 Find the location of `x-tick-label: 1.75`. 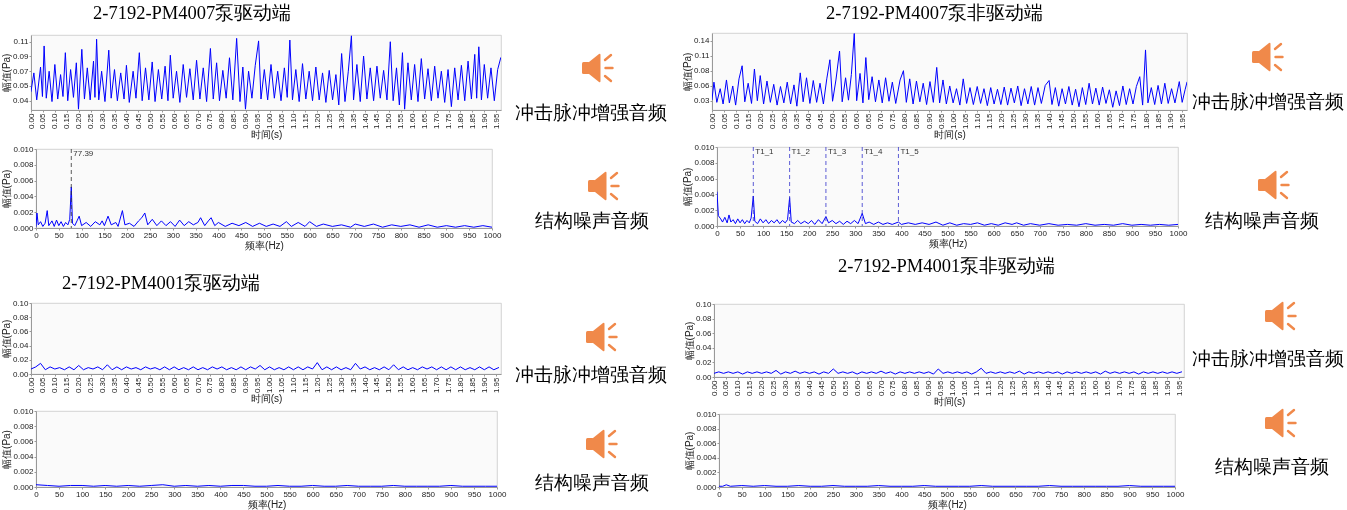

x-tick-label: 1.75 is located at coordinates (1132, 388).